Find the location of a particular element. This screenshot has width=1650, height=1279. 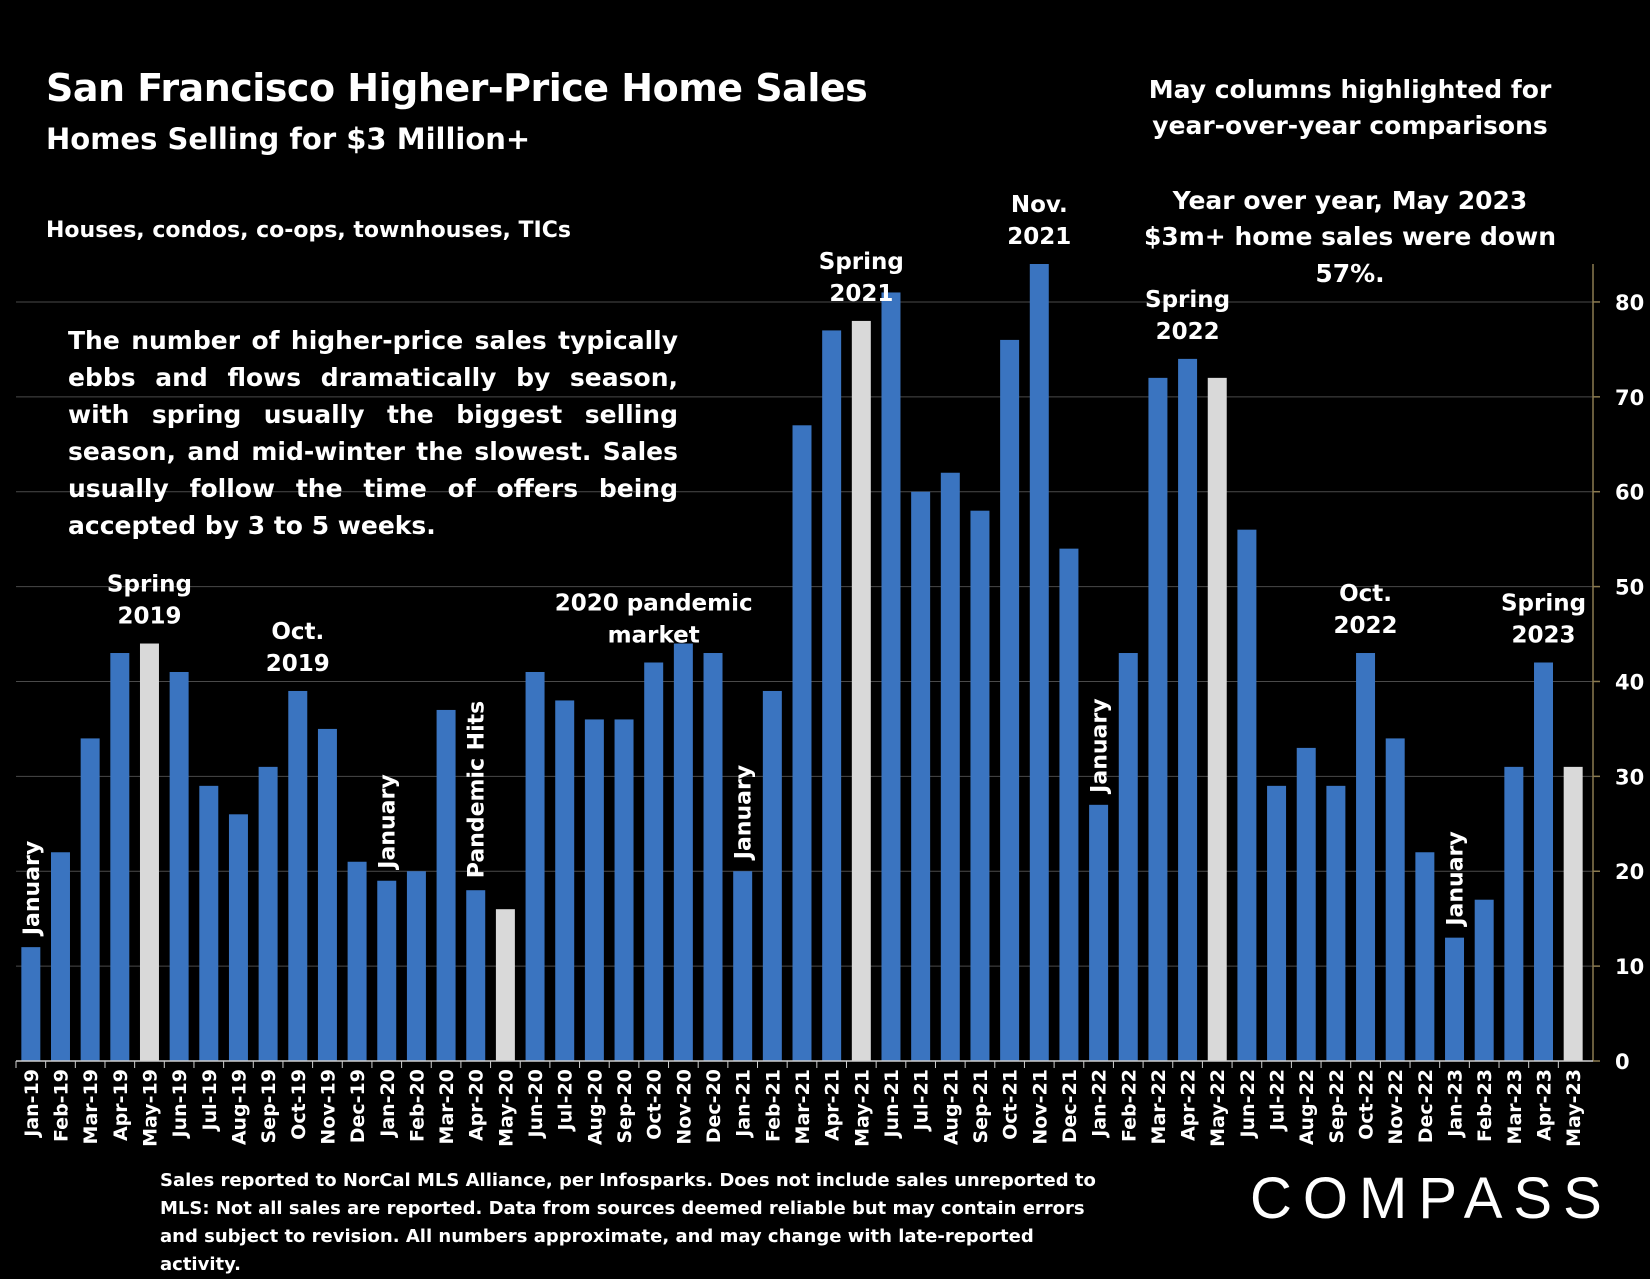

x-tick-label: Jun-19 is located at coordinates (180, 1104).